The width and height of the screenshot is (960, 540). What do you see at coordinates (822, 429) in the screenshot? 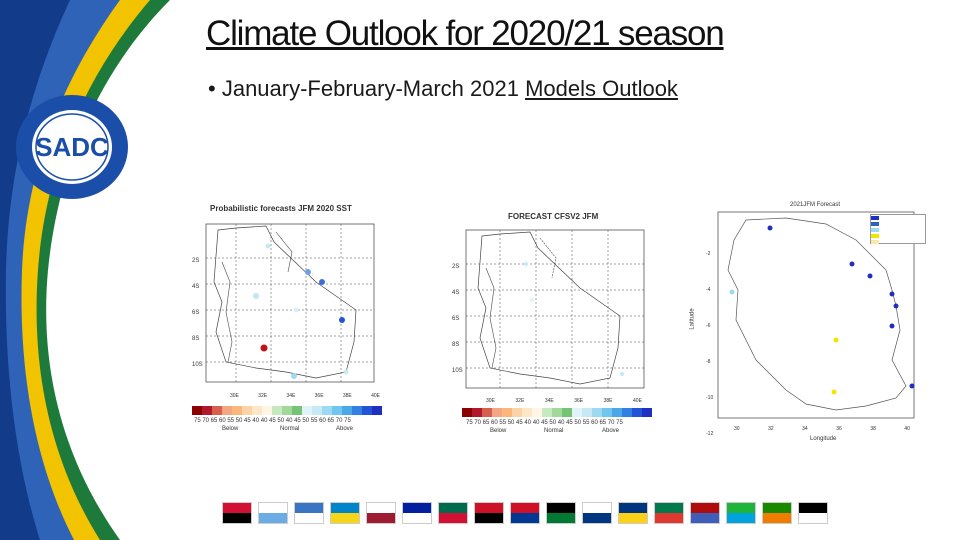
I see `panel3-x-ticks: 30 32 34 36 38 40` at bounding box center [822, 429].